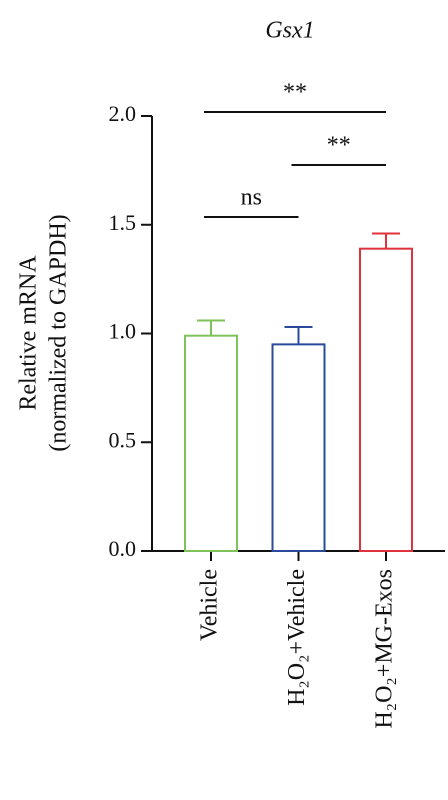 Image resolution: width=448 pixels, height=800 pixels. Describe the element at coordinates (123, 548) in the screenshot. I see `y-tick-label: 0.0` at that location.